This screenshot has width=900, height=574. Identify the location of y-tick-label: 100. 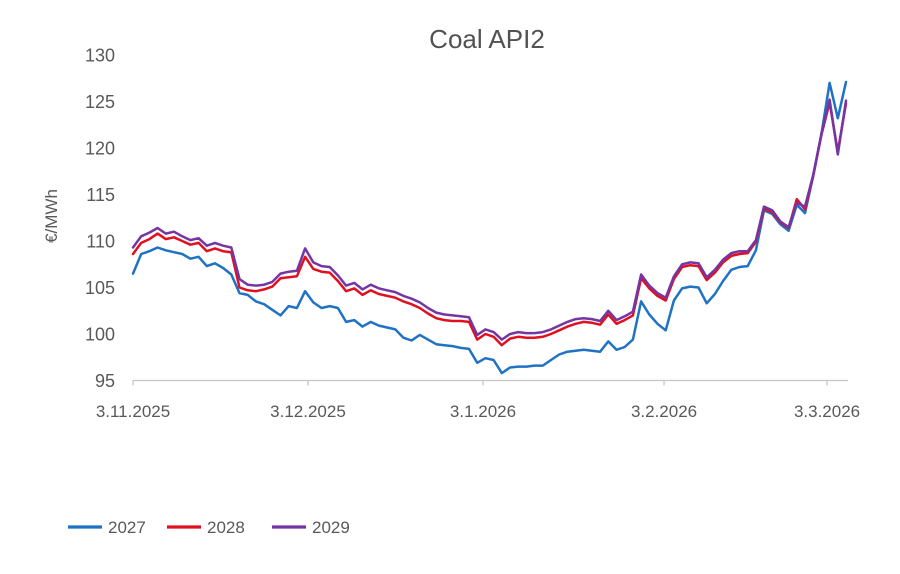
(100, 335).